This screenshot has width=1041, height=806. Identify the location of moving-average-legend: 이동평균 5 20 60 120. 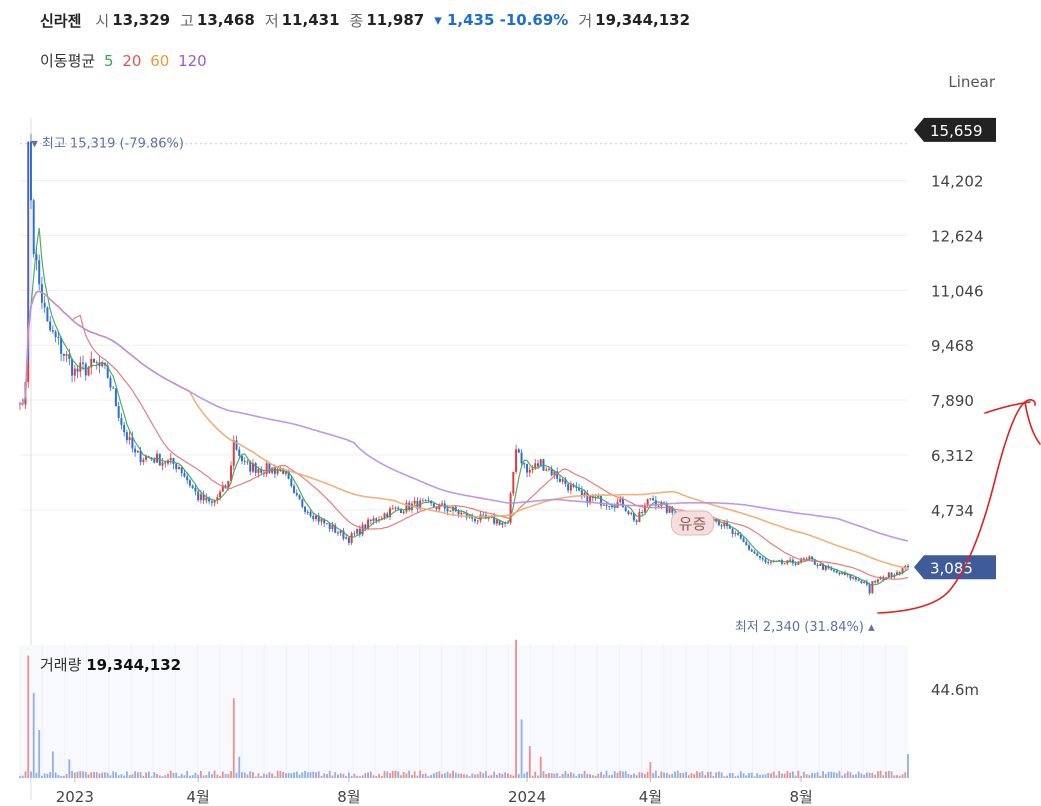
(125, 60).